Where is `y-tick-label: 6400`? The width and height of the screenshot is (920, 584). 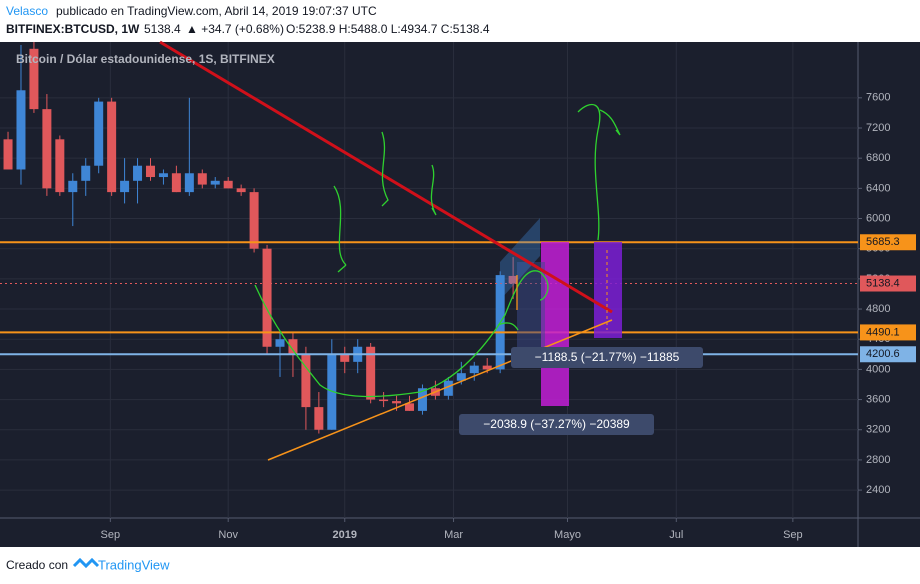
y-tick-label: 6400 is located at coordinates (878, 188).